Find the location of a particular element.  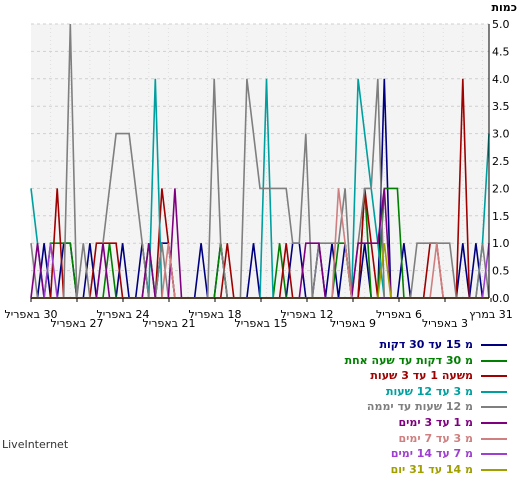

legend-label: מ 1 עד 3 ימים is located at coordinates (436, 422).